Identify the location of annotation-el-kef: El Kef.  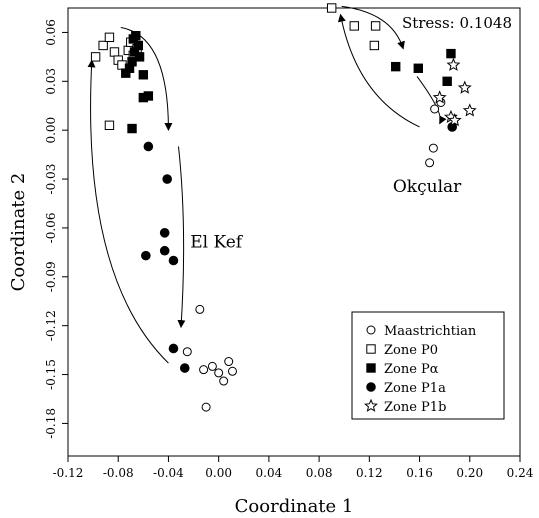
(217, 242).